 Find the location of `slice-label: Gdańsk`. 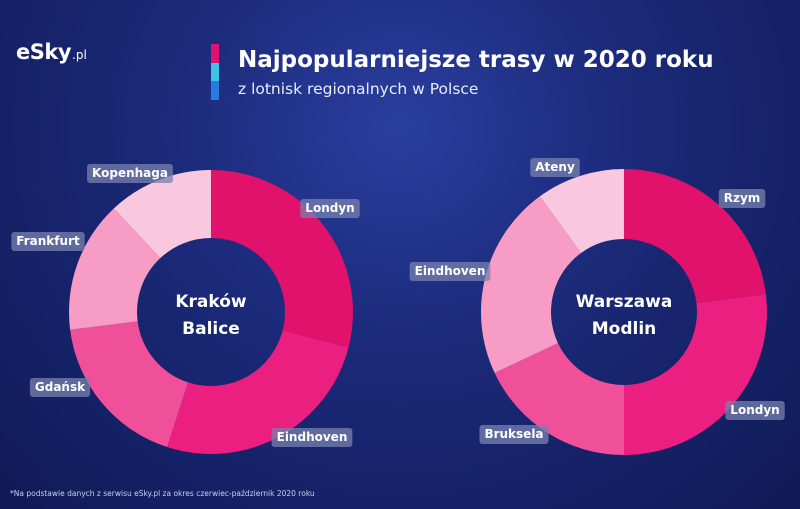

slice-label: Gdańsk is located at coordinates (60, 387).